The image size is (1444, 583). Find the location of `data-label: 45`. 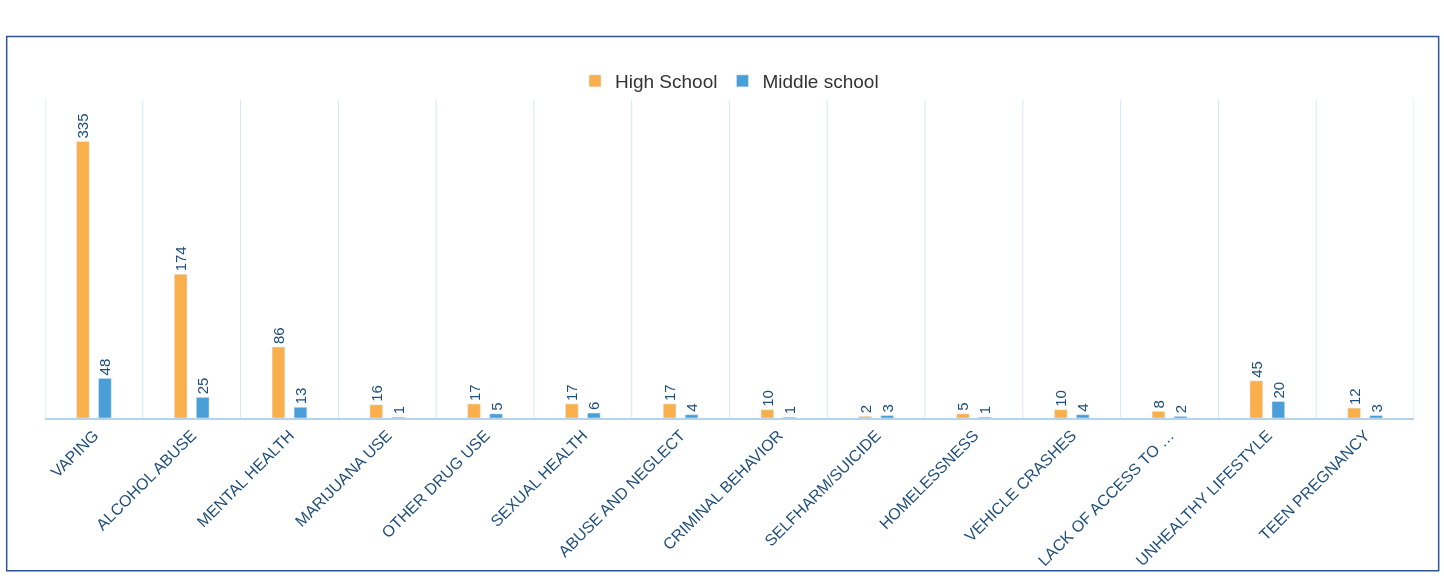

data-label: 45 is located at coordinates (1256, 369).